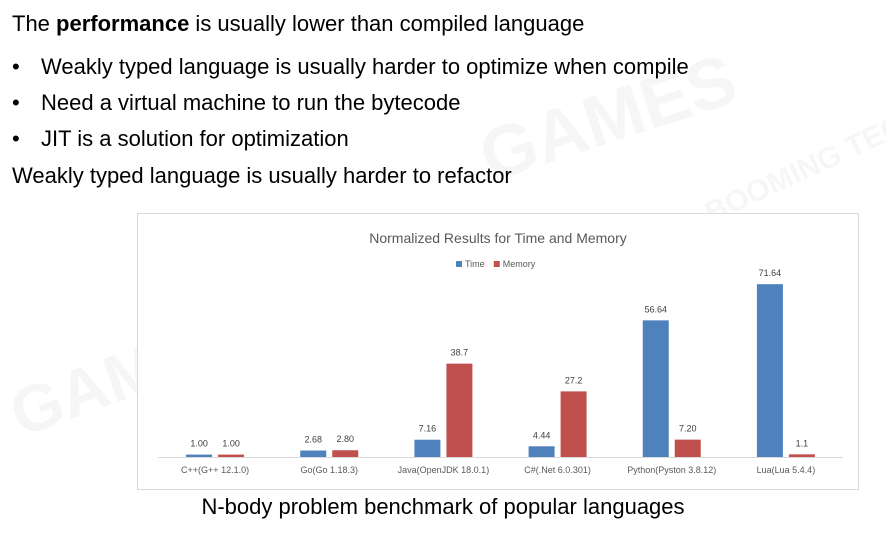 The height and width of the screenshot is (534, 886). I want to click on legend-label-memory: Memory, so click(519, 264).